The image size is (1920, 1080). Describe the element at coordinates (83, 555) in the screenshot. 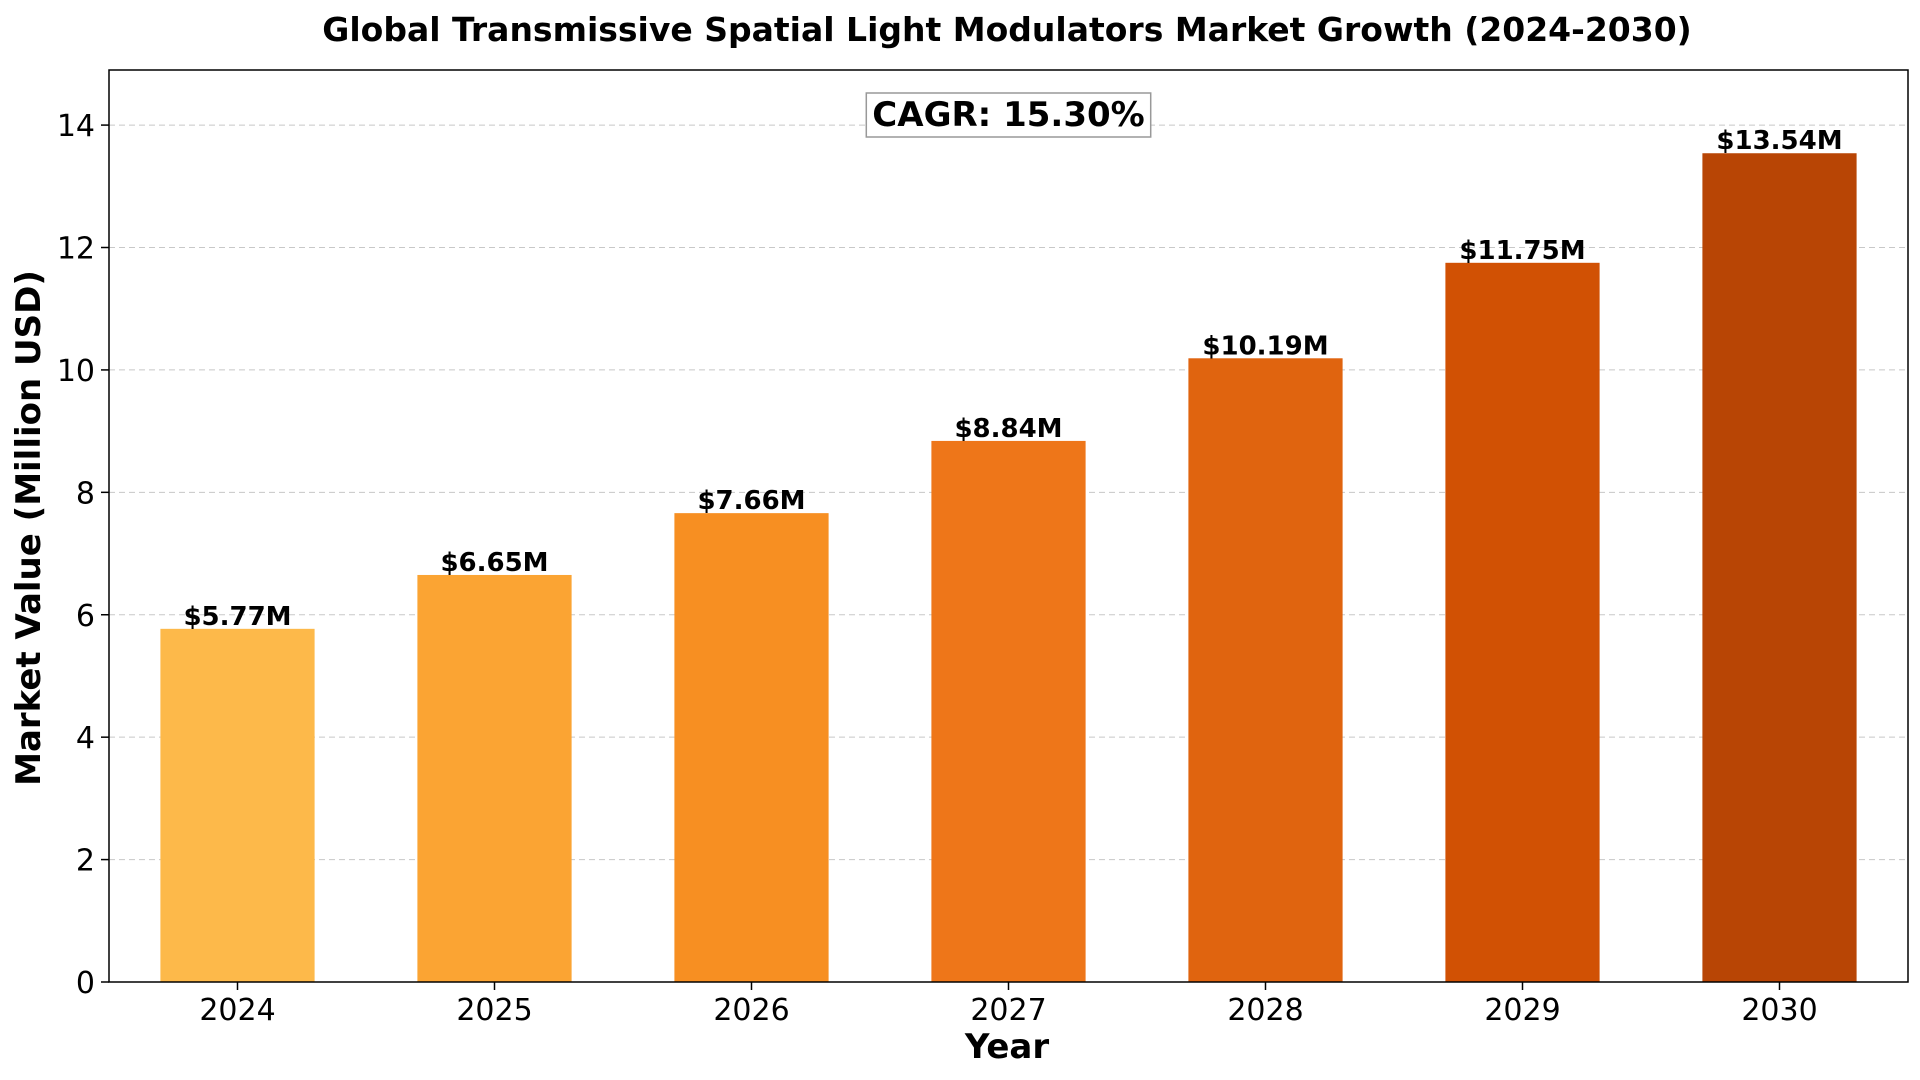

I see `y-axis-ticks: 0 2 4 6 8 10 12 14` at that location.